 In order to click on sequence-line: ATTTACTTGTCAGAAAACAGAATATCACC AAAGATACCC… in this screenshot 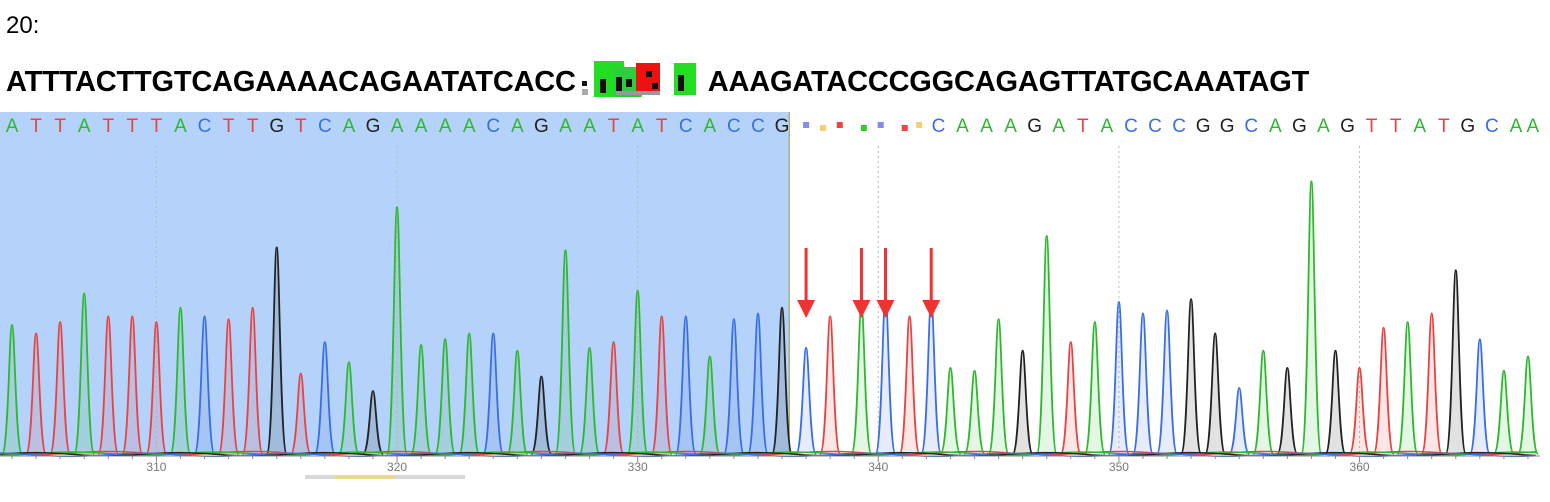, I will do `click(776, 79)`.